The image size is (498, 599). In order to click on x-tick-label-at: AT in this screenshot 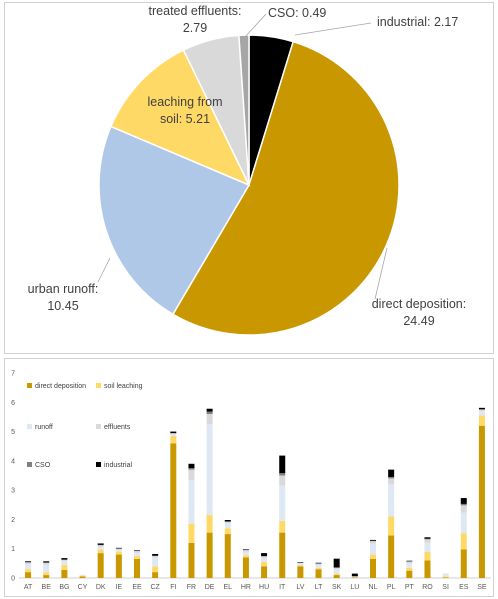, I will do `click(28, 587)`.